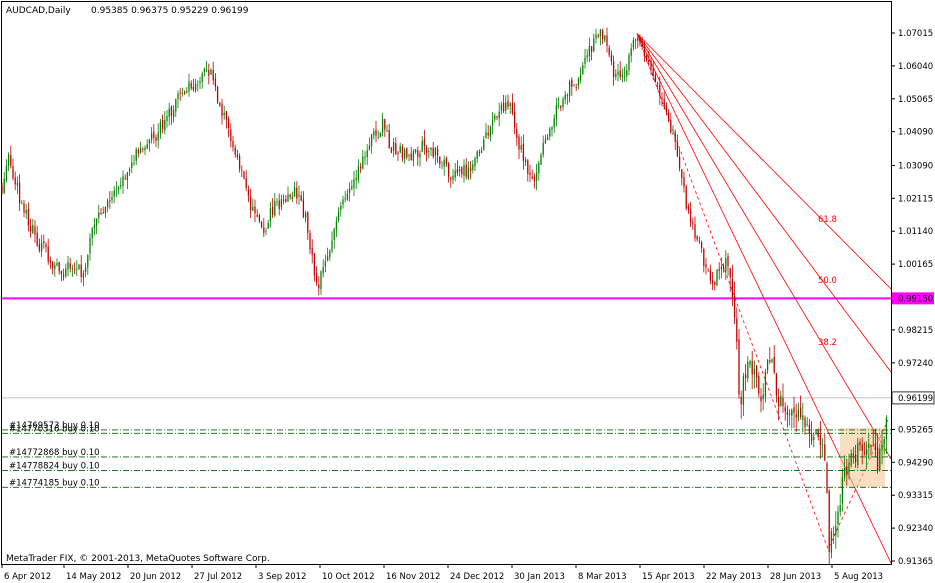  What do you see at coordinates (170, 11) in the screenshot?
I see `ohlc-values: 0.95385 0.96375 0.95229 0.96199` at bounding box center [170, 11].